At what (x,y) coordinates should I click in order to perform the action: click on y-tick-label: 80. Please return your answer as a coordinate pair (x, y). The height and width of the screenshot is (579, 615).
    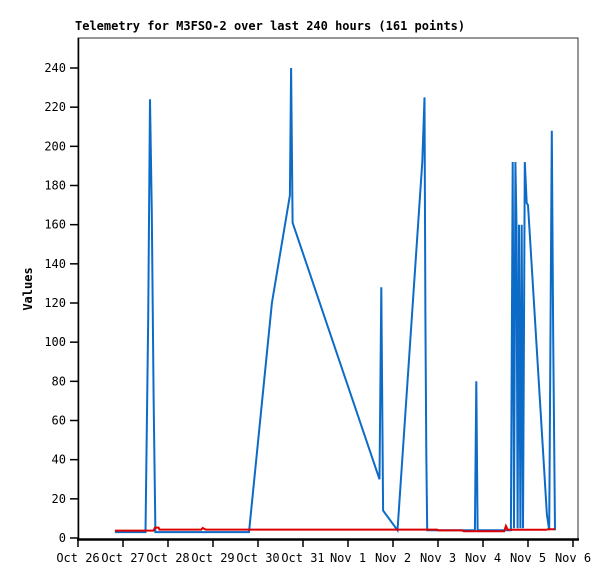
    Looking at the image, I should click on (59, 381).